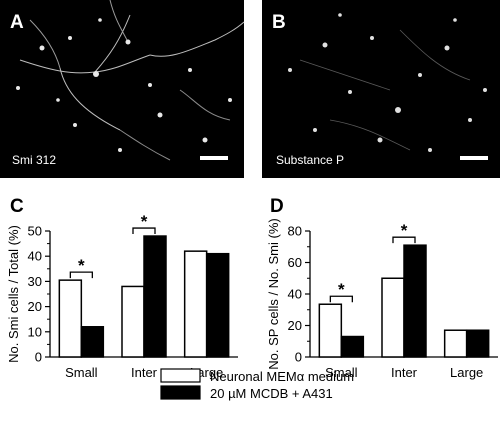 The width and height of the screenshot is (500, 427). I want to click on panel-b-caption: Substance P, so click(310, 160).